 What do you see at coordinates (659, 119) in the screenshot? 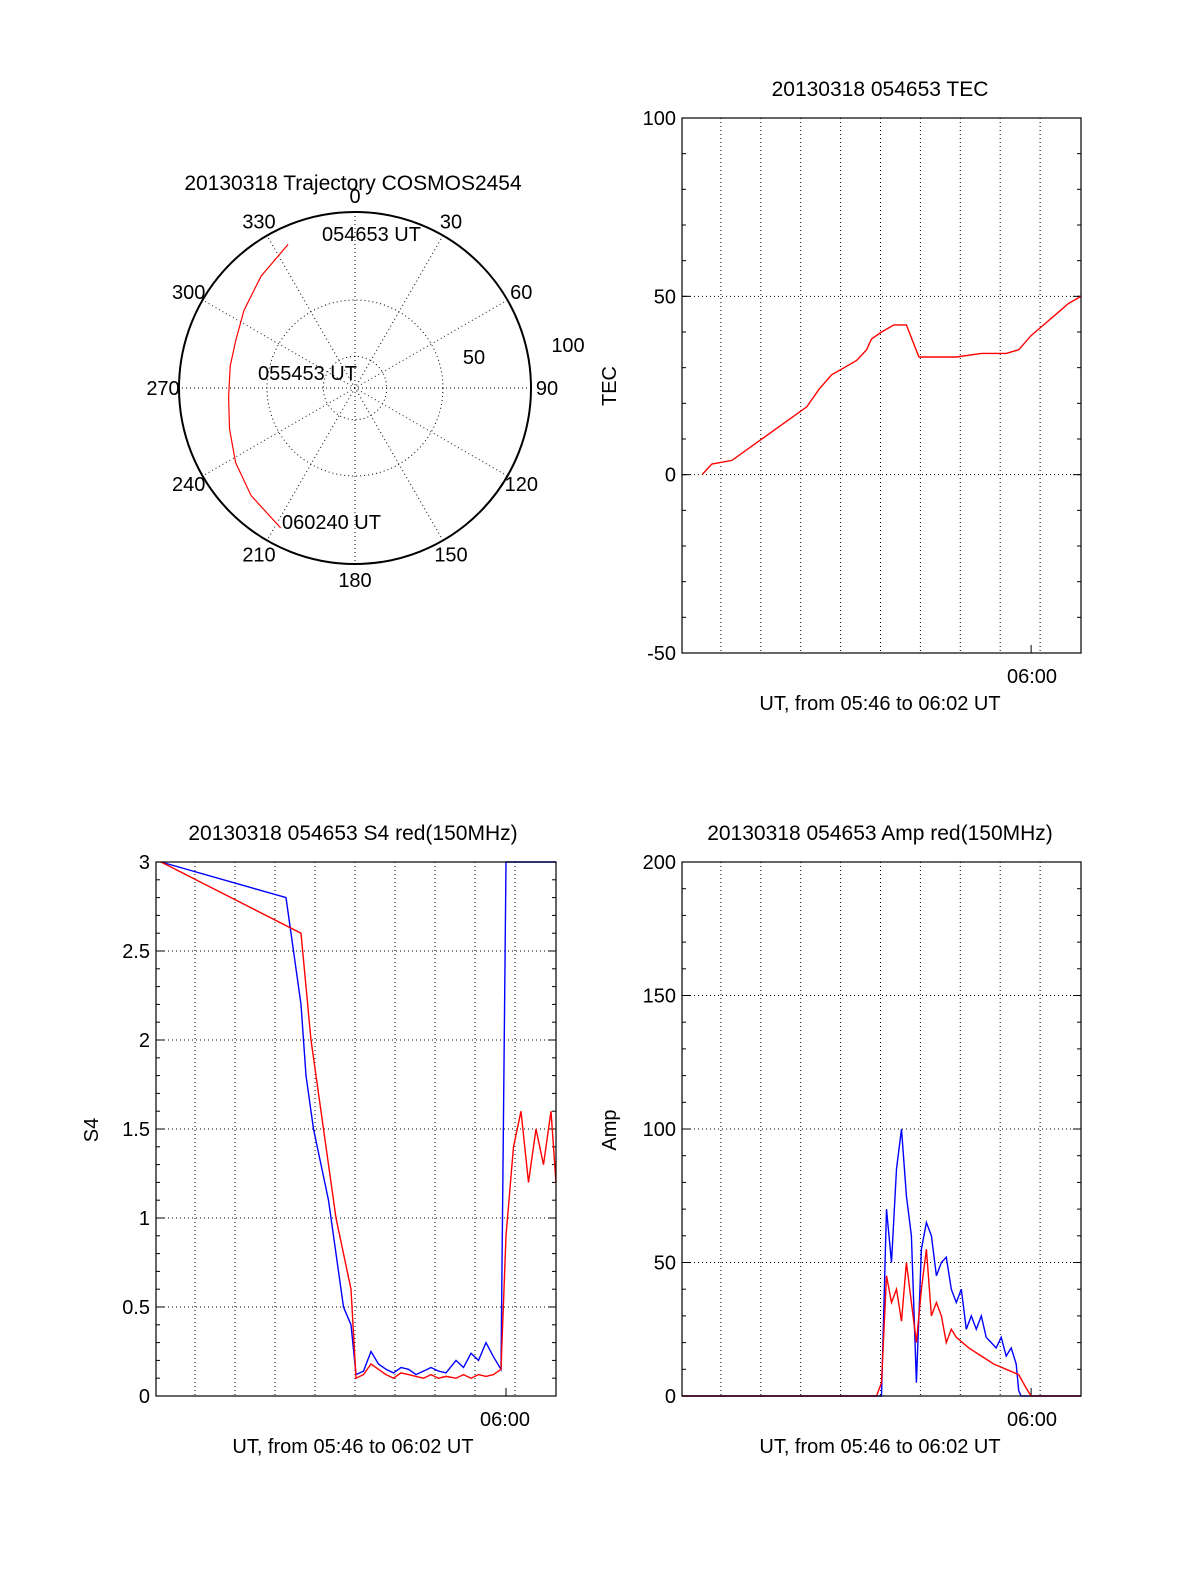
I see `tec-ytick-label: 100` at bounding box center [659, 119].